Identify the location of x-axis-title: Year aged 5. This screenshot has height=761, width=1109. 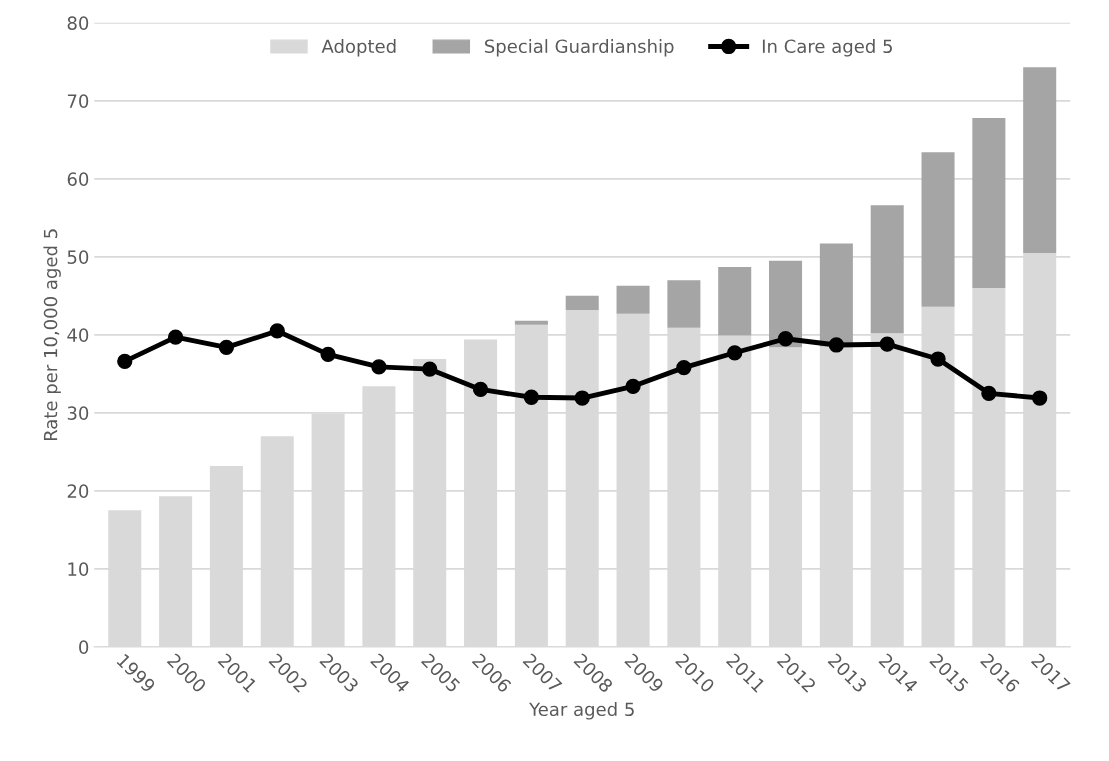
(581, 711).